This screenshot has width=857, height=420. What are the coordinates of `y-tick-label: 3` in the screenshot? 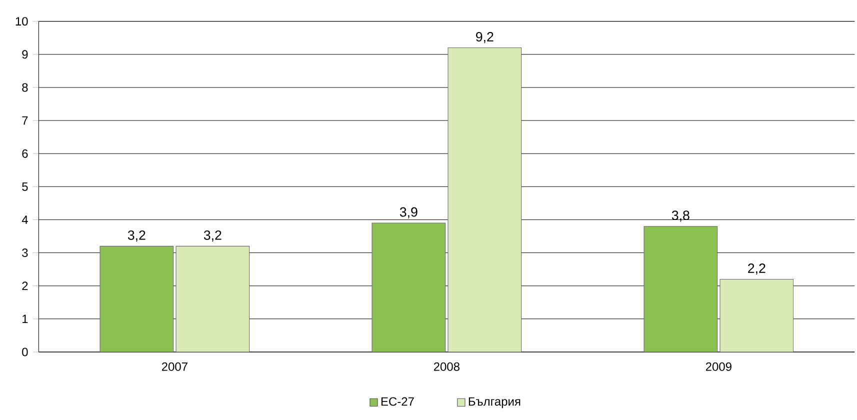 It's located at (25, 253).